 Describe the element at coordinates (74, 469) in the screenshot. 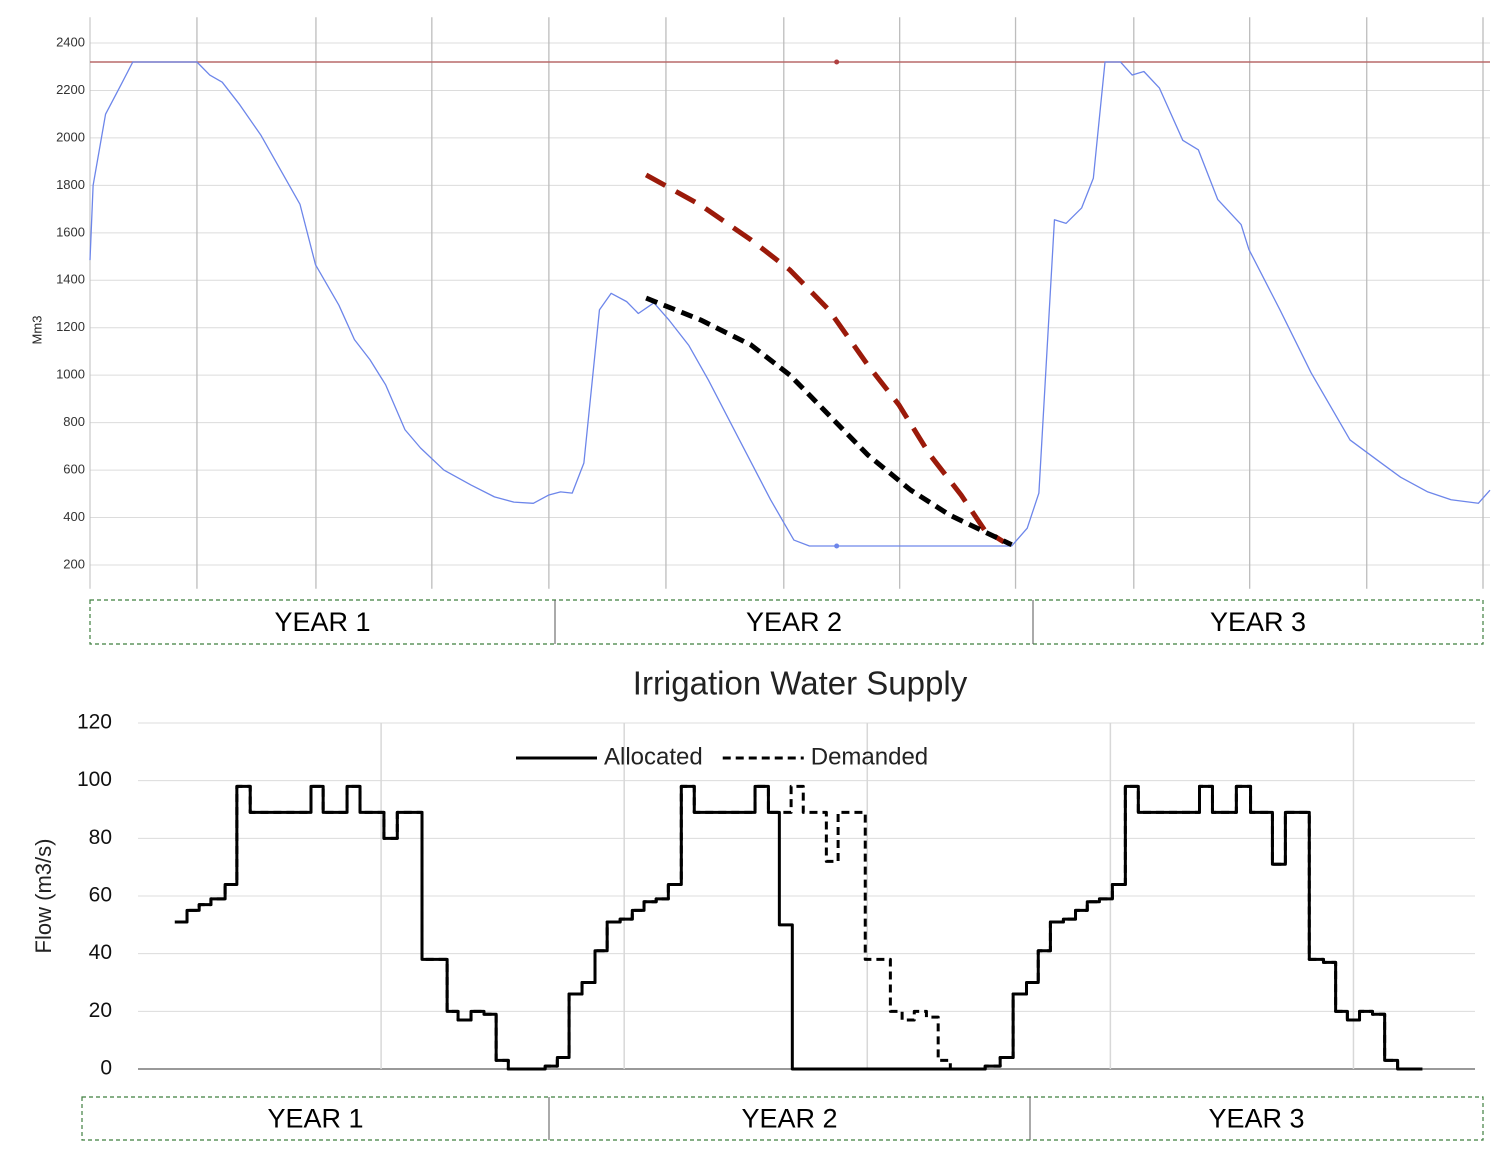

I see `y-tick-label: 600` at that location.